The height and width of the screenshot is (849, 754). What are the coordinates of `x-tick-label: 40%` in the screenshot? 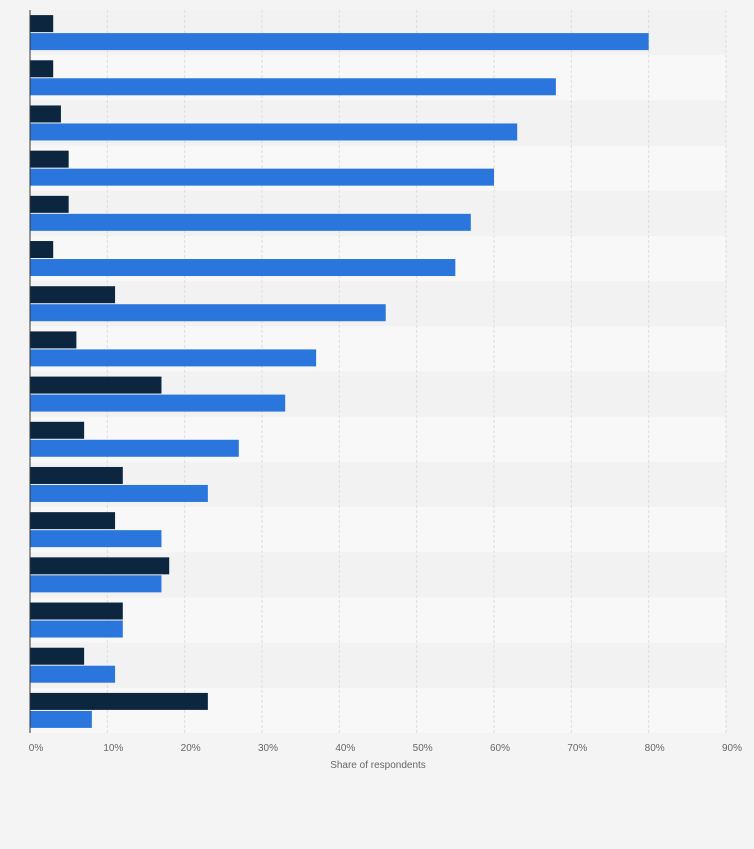 It's located at (345, 748).